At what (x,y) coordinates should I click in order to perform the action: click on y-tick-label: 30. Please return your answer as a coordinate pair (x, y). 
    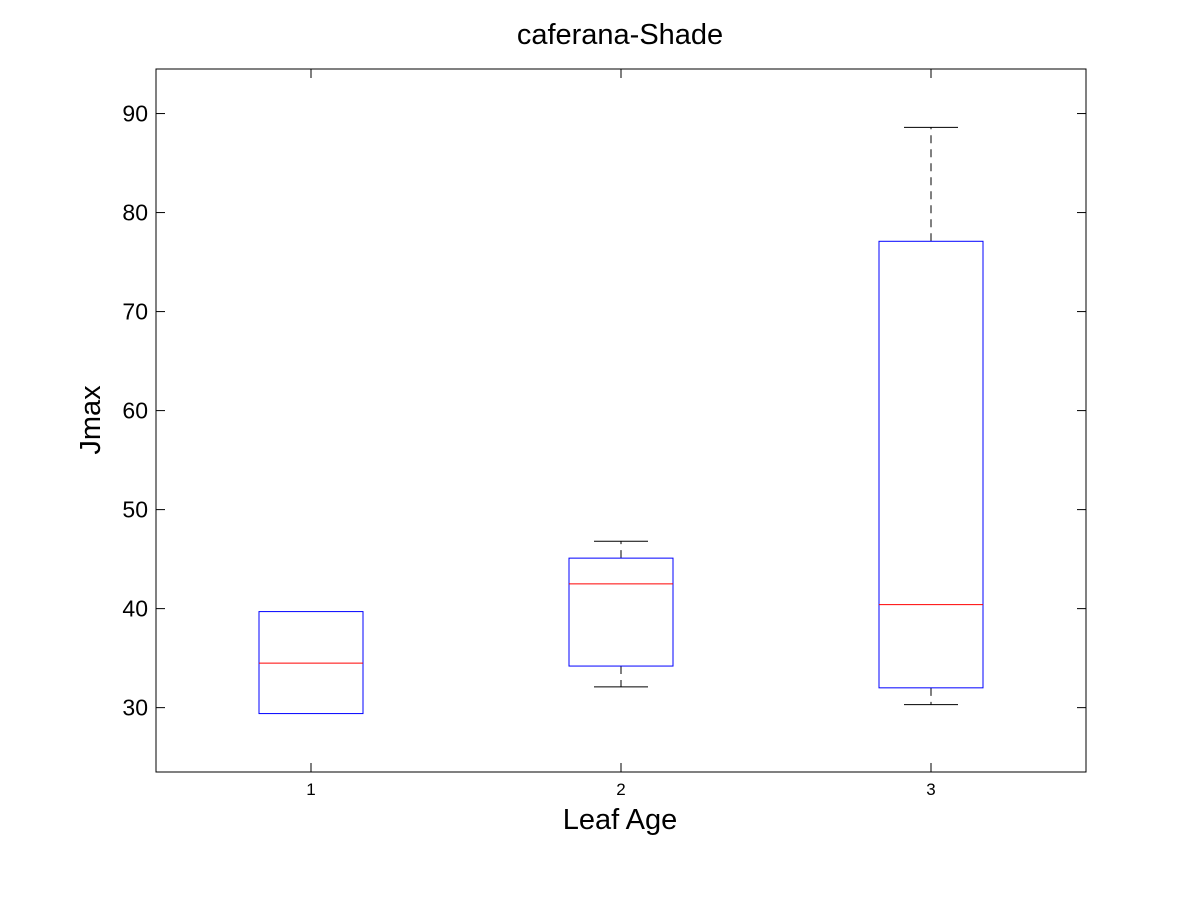
    Looking at the image, I should click on (135, 708).